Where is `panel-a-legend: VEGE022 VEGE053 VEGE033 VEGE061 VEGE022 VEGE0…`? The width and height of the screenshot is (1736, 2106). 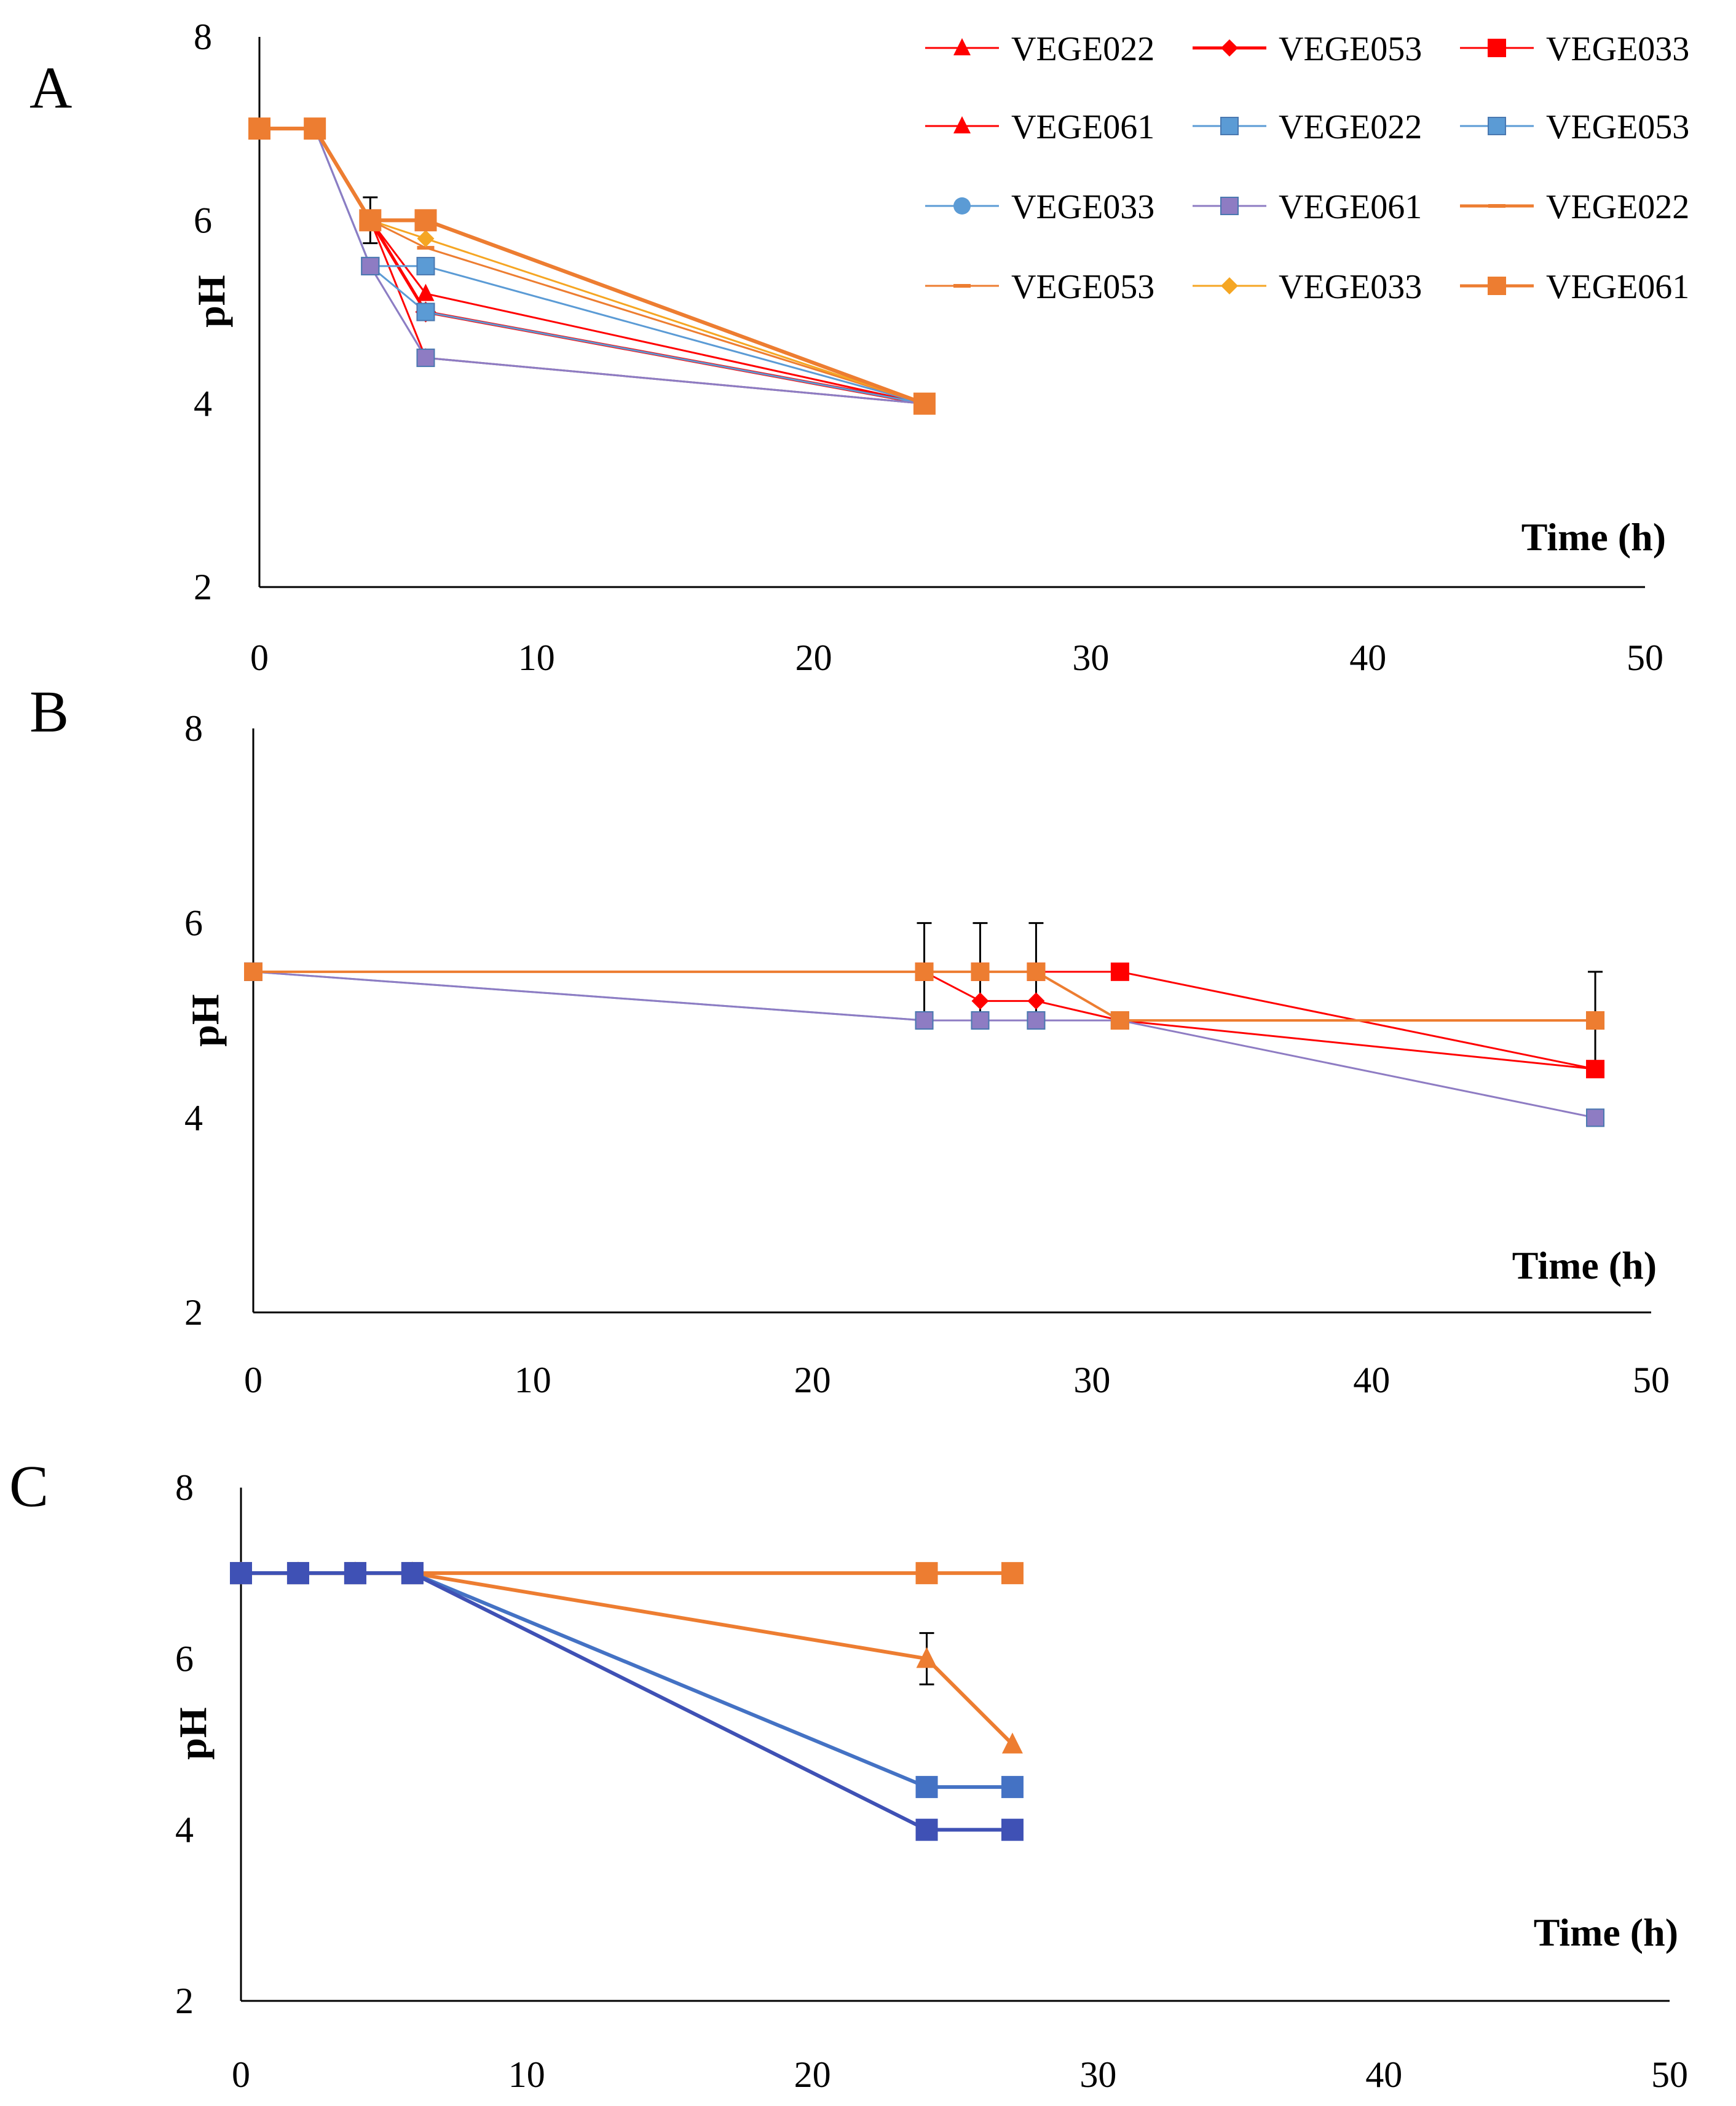 panel-a-legend: VEGE022 VEGE053 VEGE033 VEGE061 VEGE022 VEGE0… is located at coordinates (1307, 168).